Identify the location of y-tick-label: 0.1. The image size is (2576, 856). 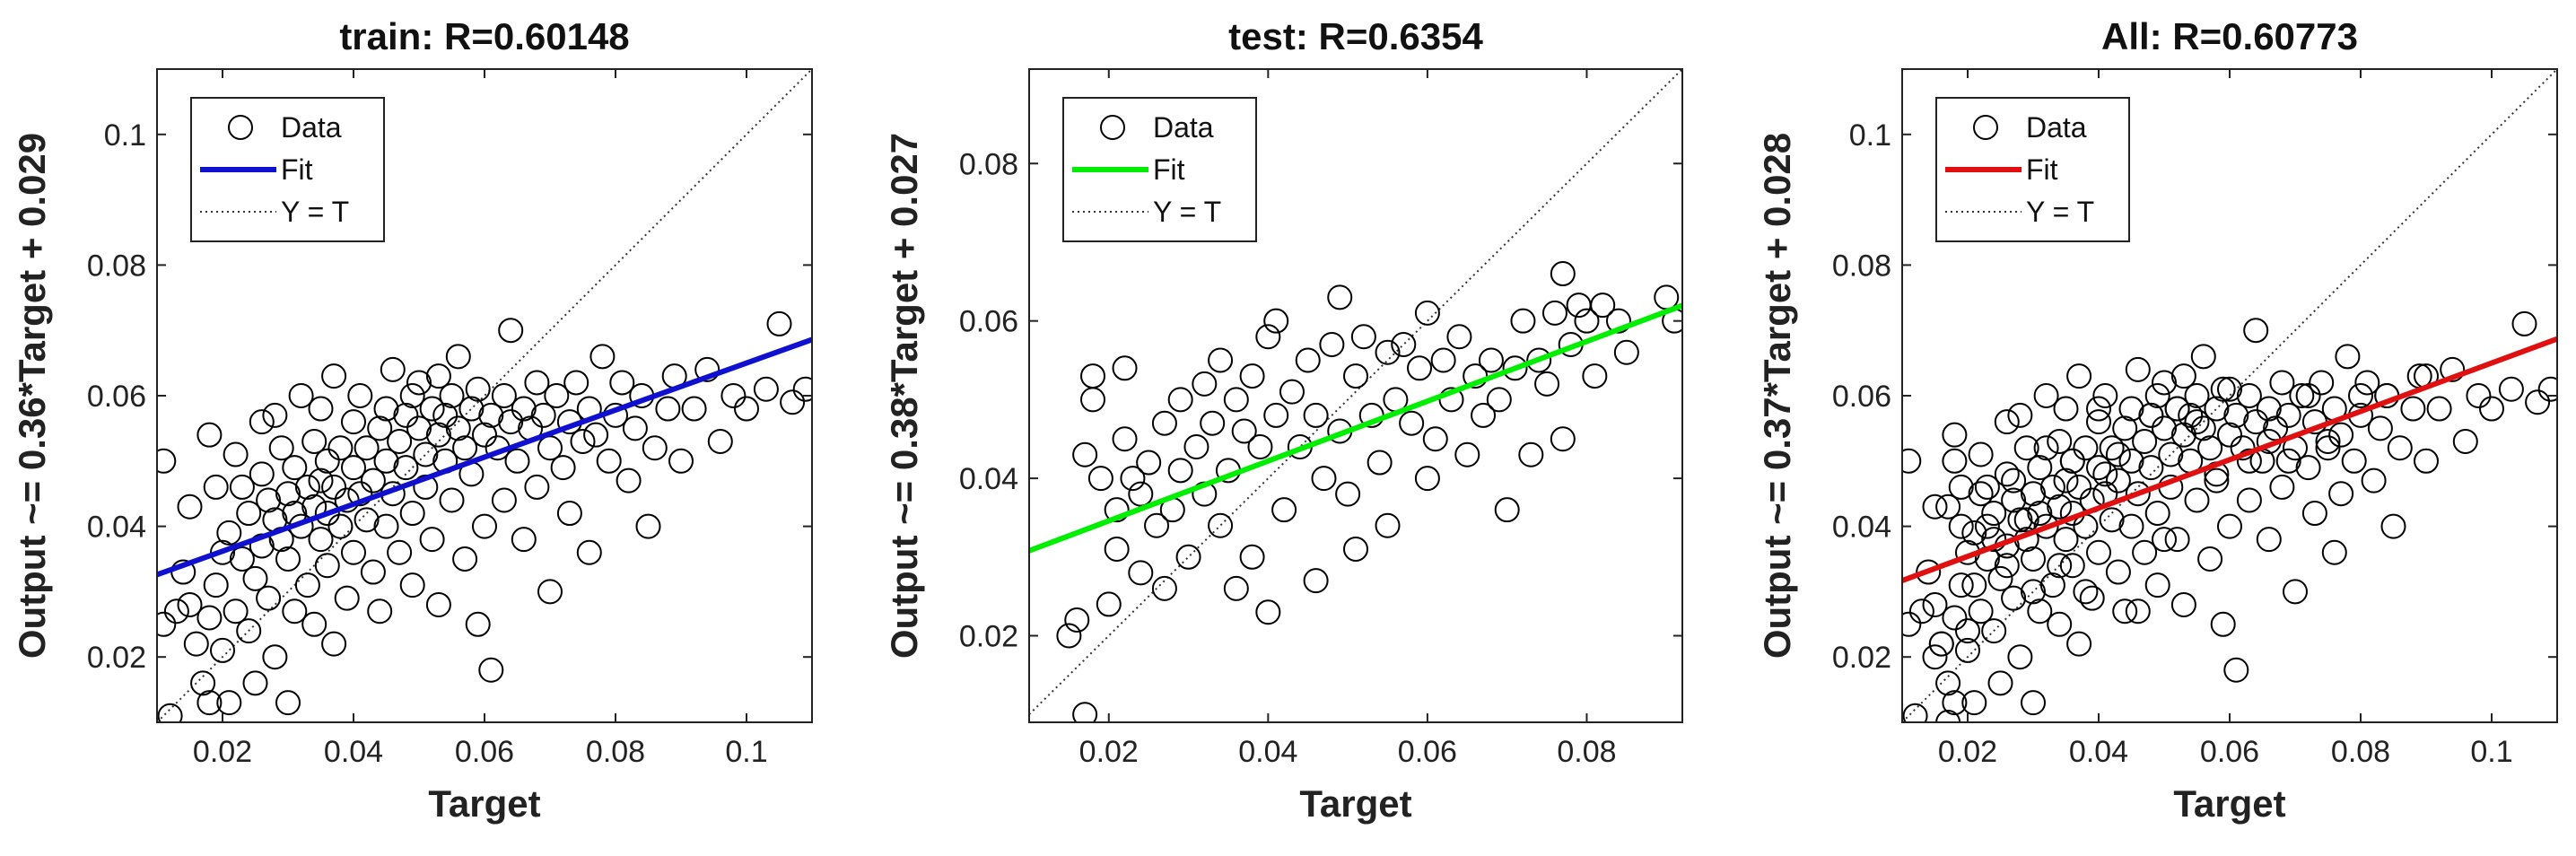
(125, 135).